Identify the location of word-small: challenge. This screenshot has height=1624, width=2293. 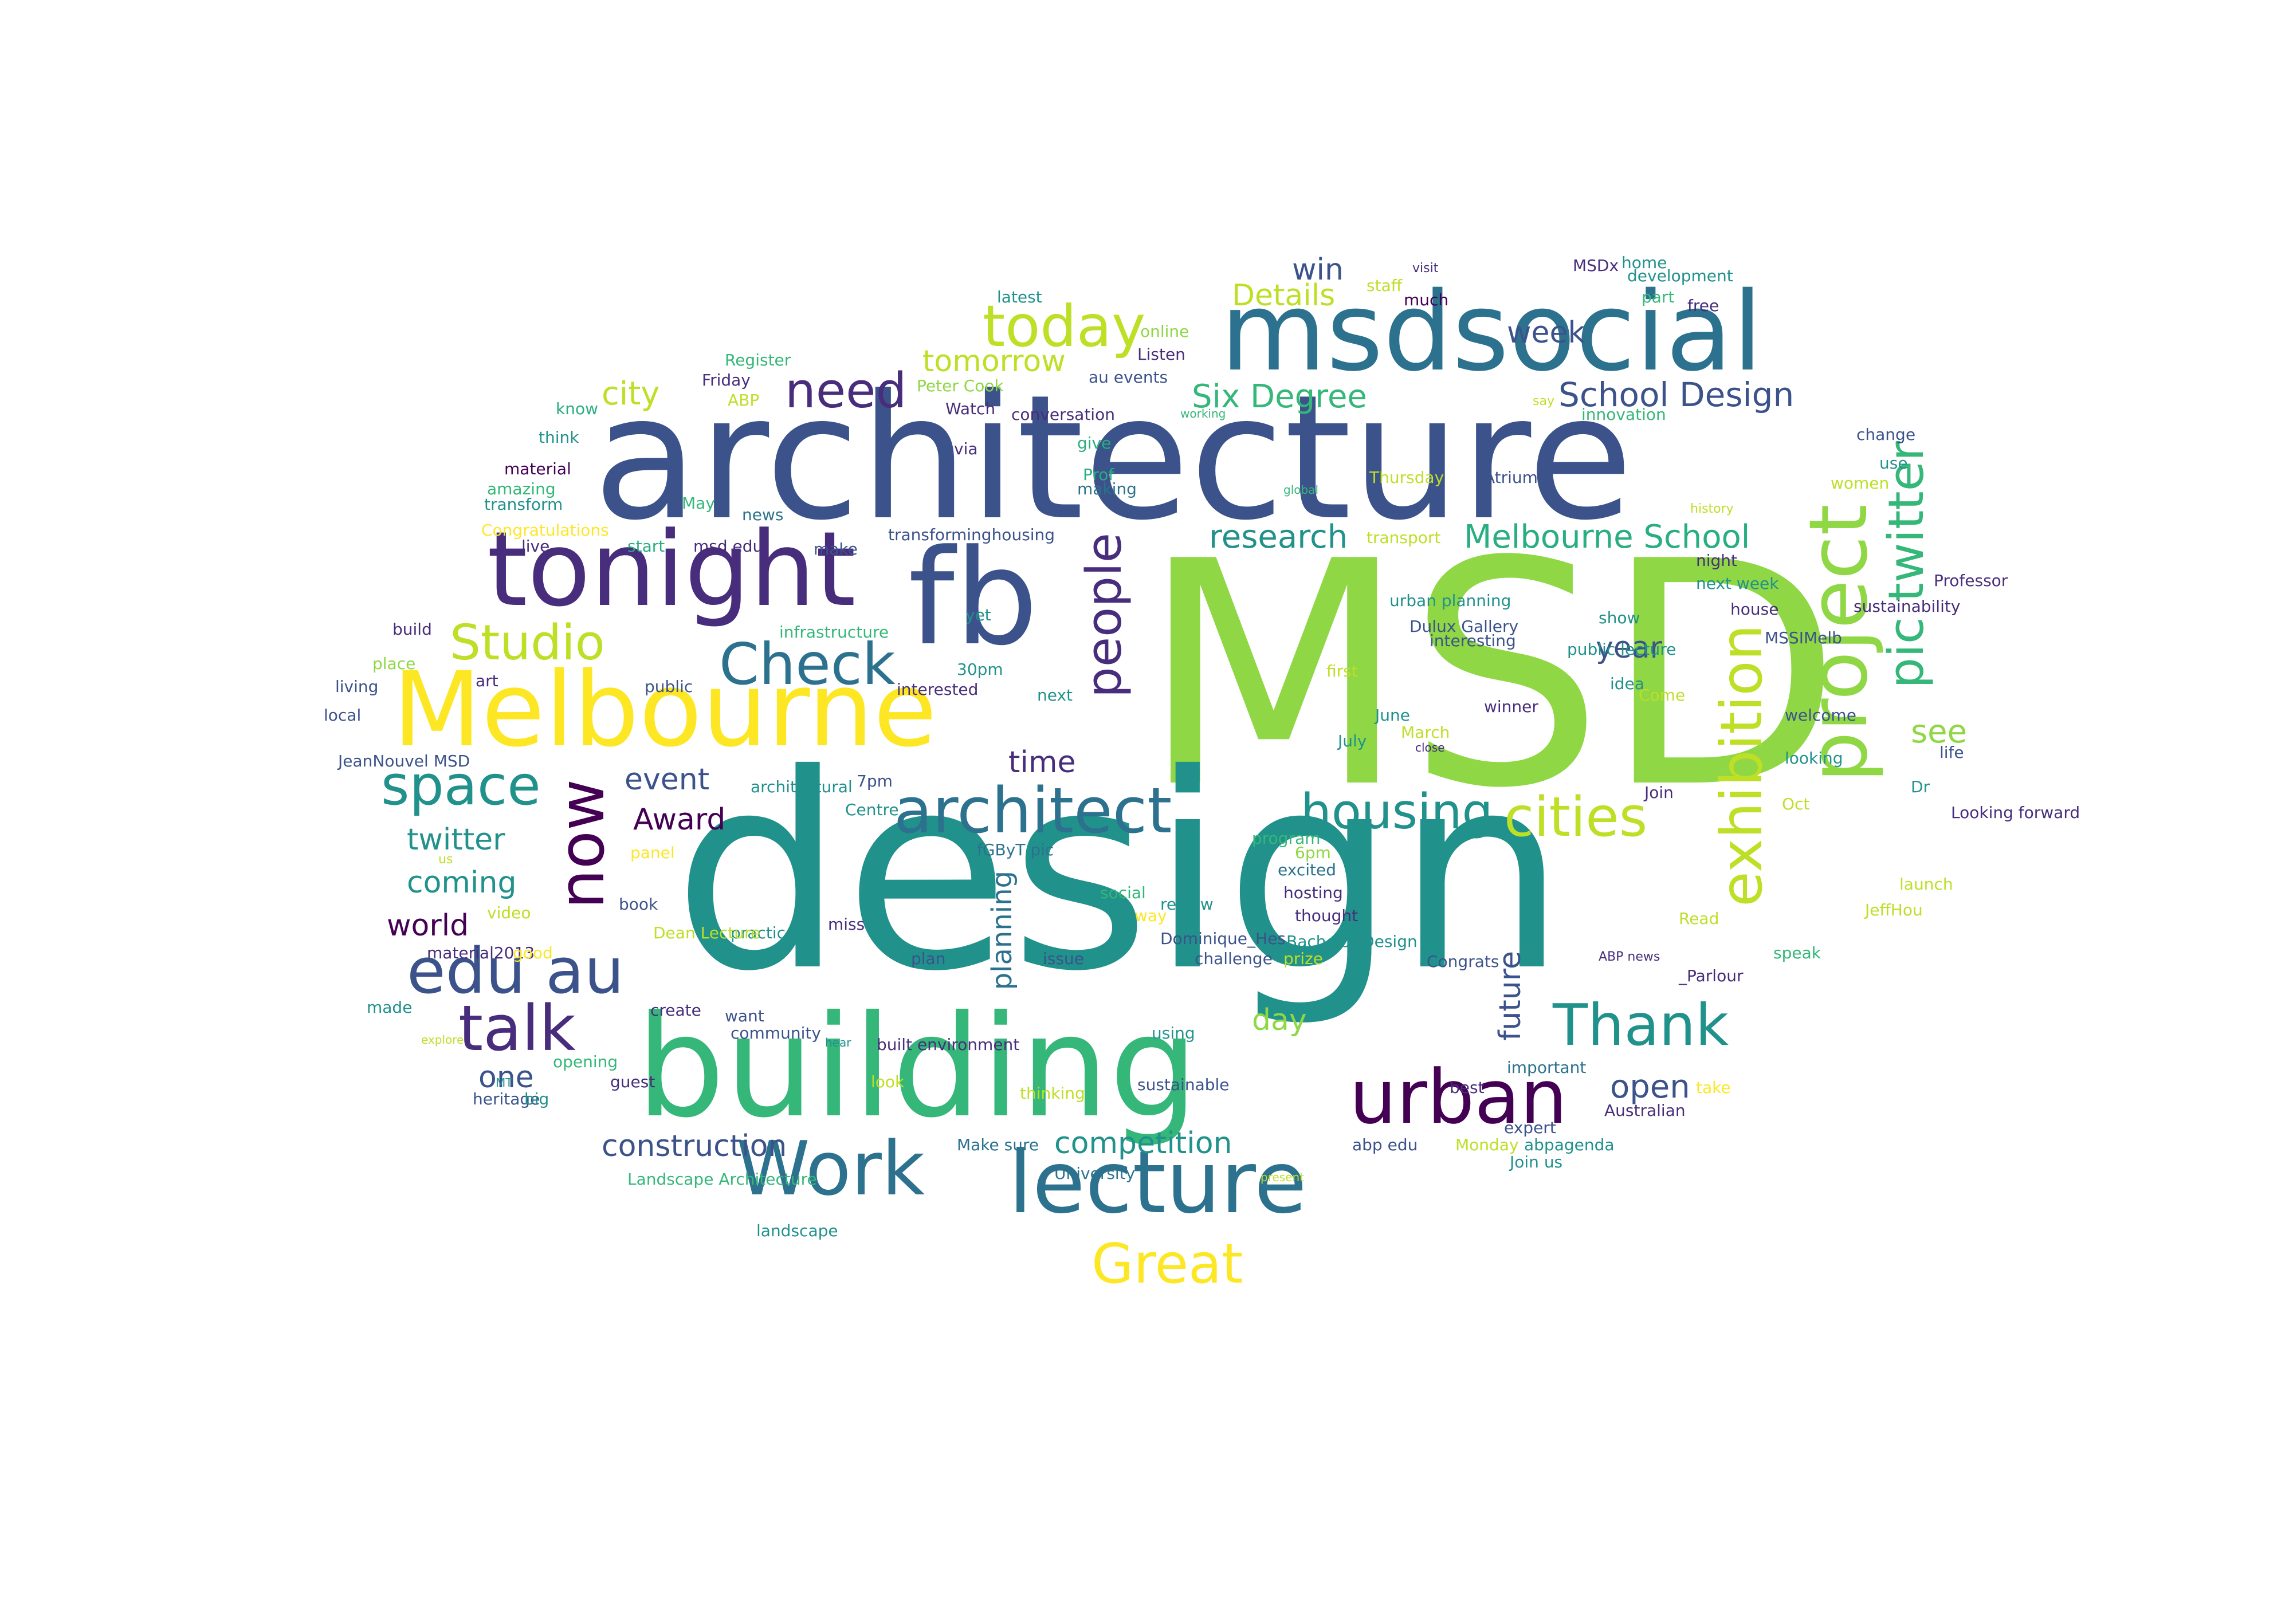
(1234, 958).